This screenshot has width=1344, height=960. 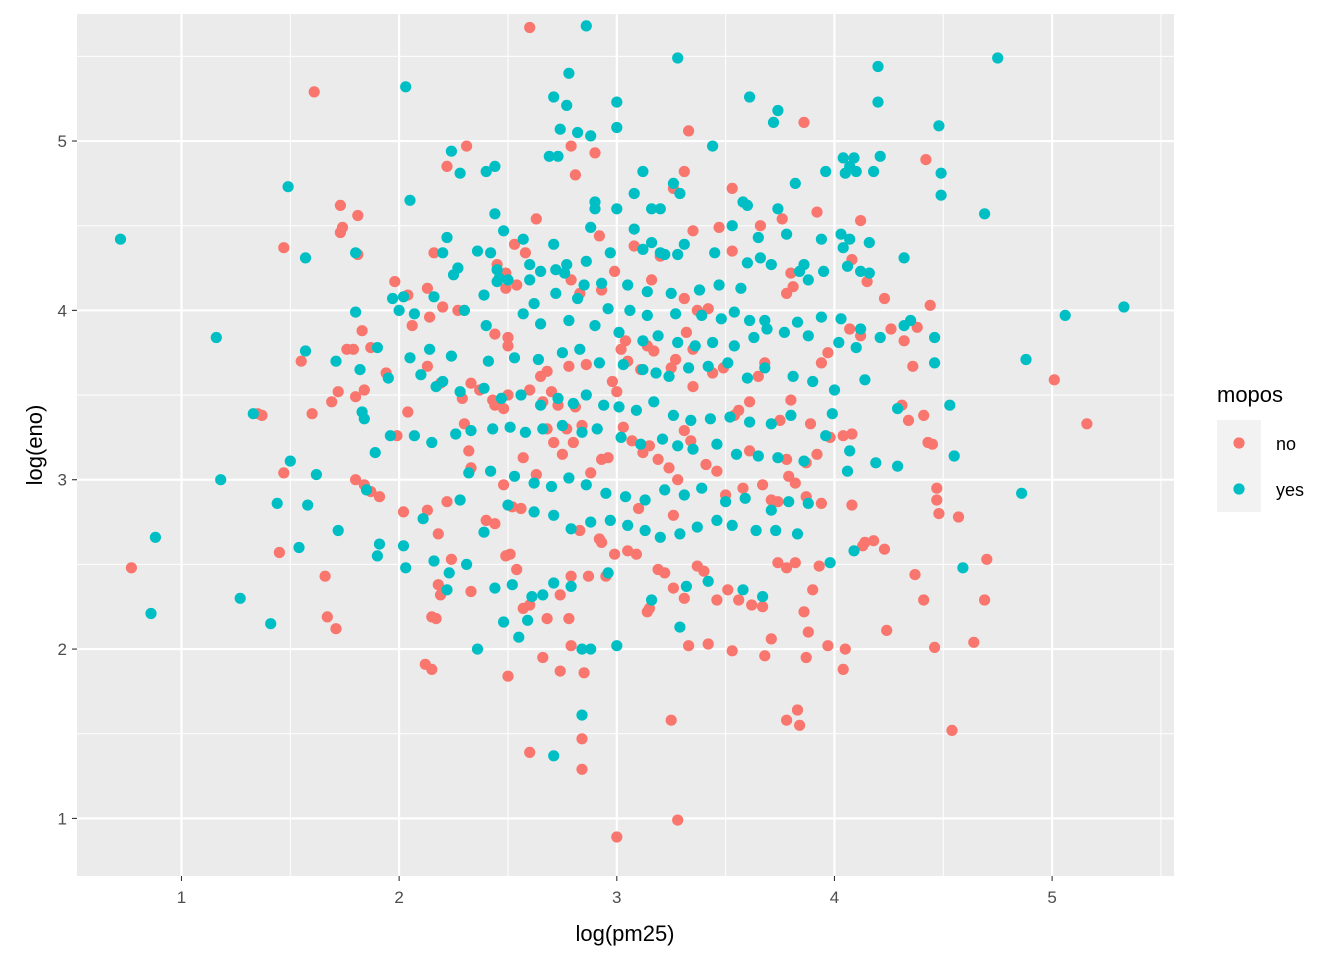 I want to click on legend-label-no: no, so click(x=1286, y=444).